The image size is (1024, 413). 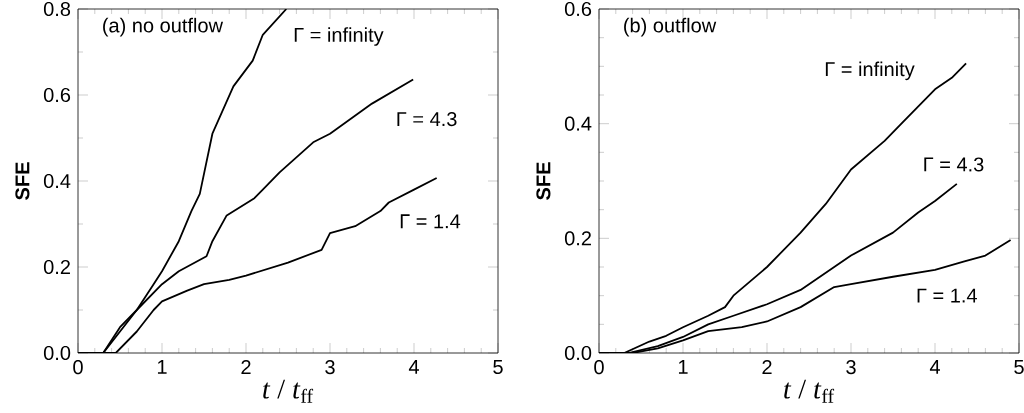 What do you see at coordinates (163, 27) in the screenshot?
I see `chart-title: (a) no outflow` at bounding box center [163, 27].